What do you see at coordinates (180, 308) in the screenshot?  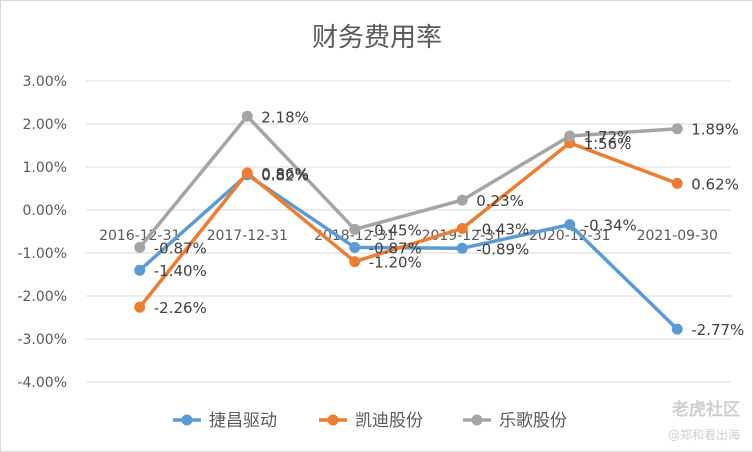 I see `data-label: -2.26%` at bounding box center [180, 308].